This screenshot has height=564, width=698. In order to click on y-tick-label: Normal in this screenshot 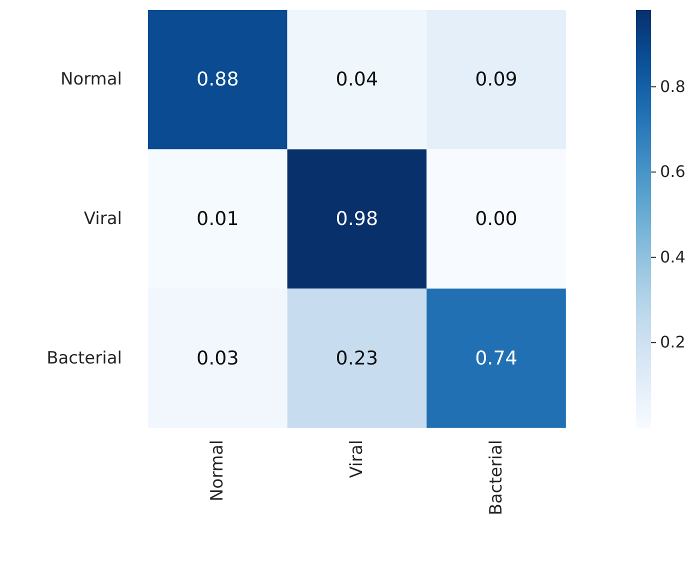, I will do `click(91, 80)`.